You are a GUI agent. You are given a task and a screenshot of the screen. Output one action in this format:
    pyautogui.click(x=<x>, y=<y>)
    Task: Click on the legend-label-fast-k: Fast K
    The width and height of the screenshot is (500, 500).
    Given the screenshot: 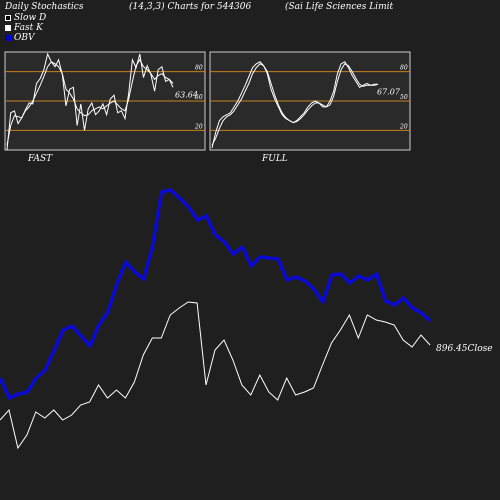 What is the action you would take?
    pyautogui.click(x=28, y=28)
    